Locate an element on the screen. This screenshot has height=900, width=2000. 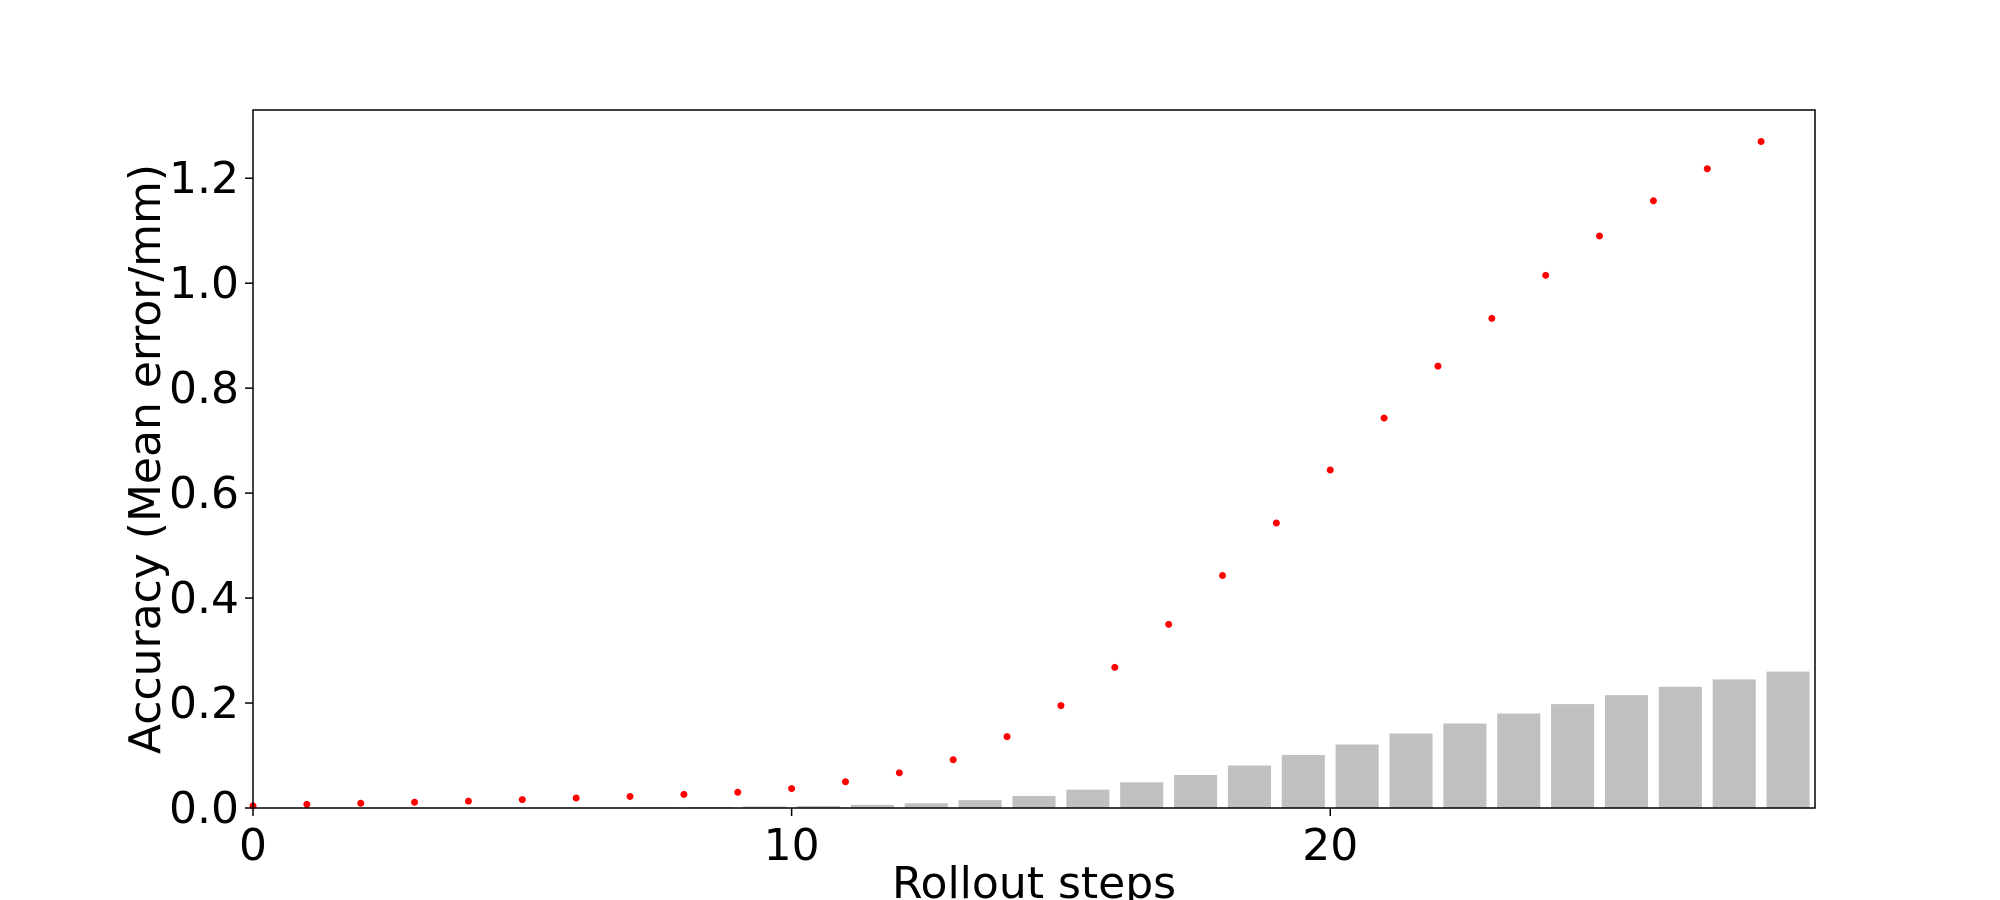
y-tick-label-4: 0.8 is located at coordinates (204, 388).